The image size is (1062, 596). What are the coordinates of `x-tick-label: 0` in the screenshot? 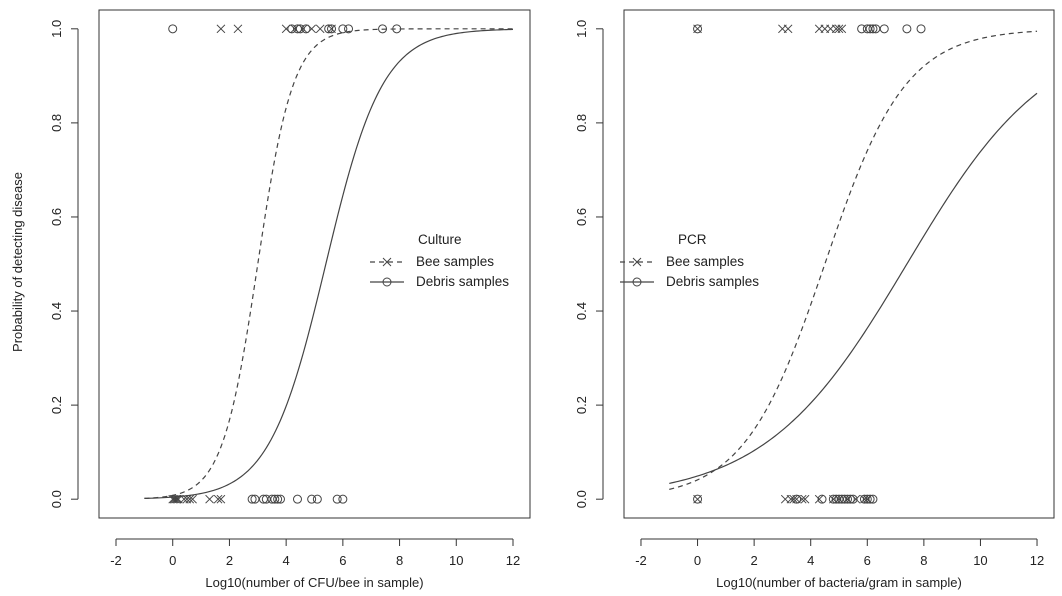 It's located at (172, 560).